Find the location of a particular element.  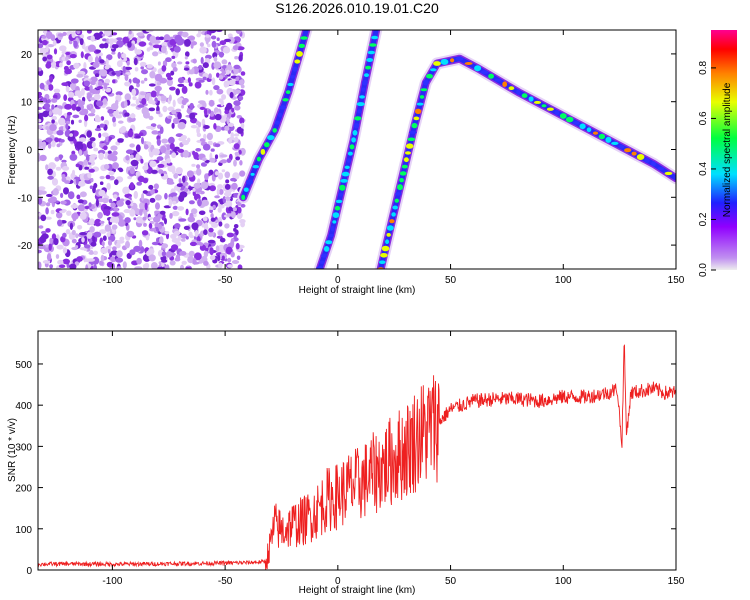

snr-xtick-label: 150 is located at coordinates (676, 581).